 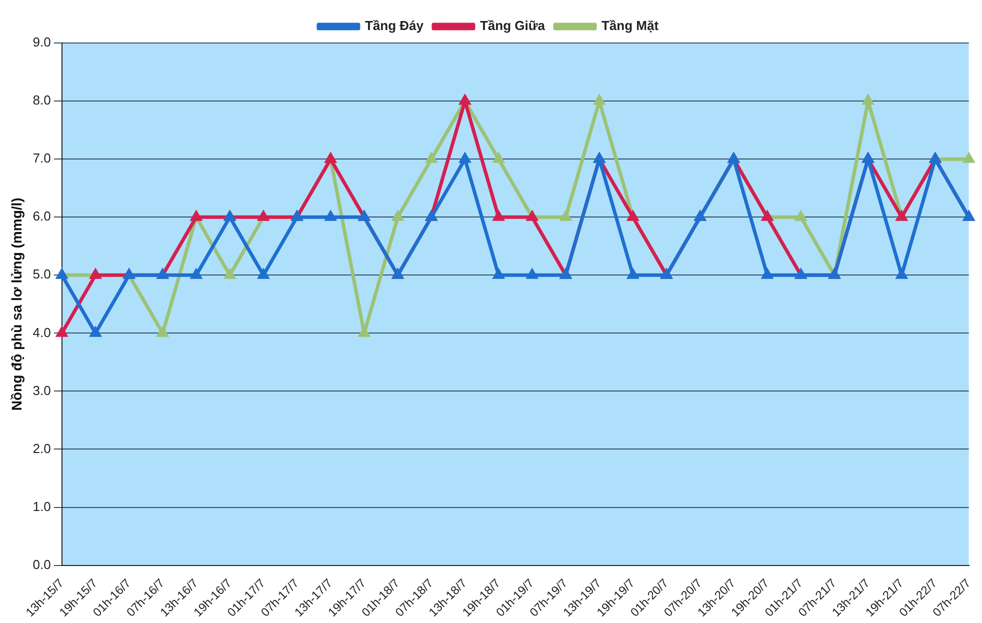 I want to click on y-tick-label: 1.0, so click(x=41, y=506).